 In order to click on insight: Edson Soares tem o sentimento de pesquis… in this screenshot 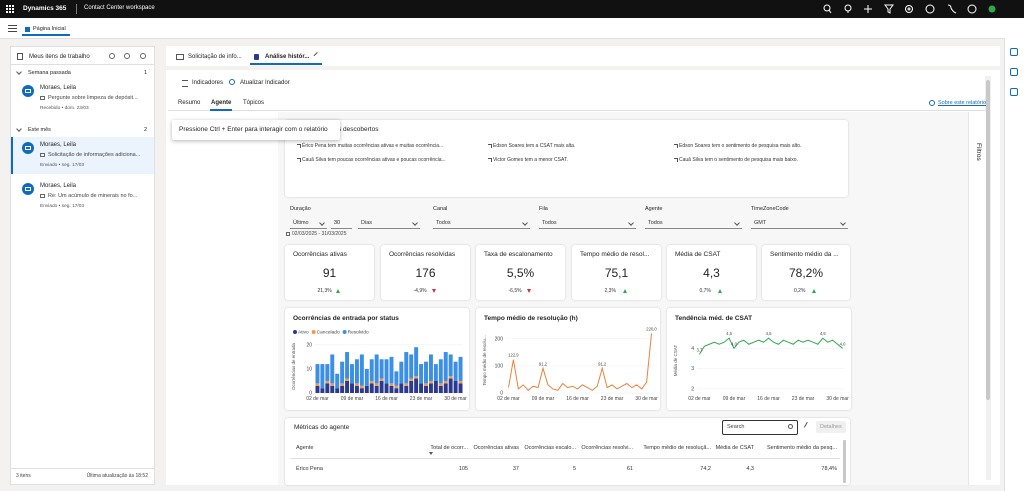, I will do `click(740, 146)`.